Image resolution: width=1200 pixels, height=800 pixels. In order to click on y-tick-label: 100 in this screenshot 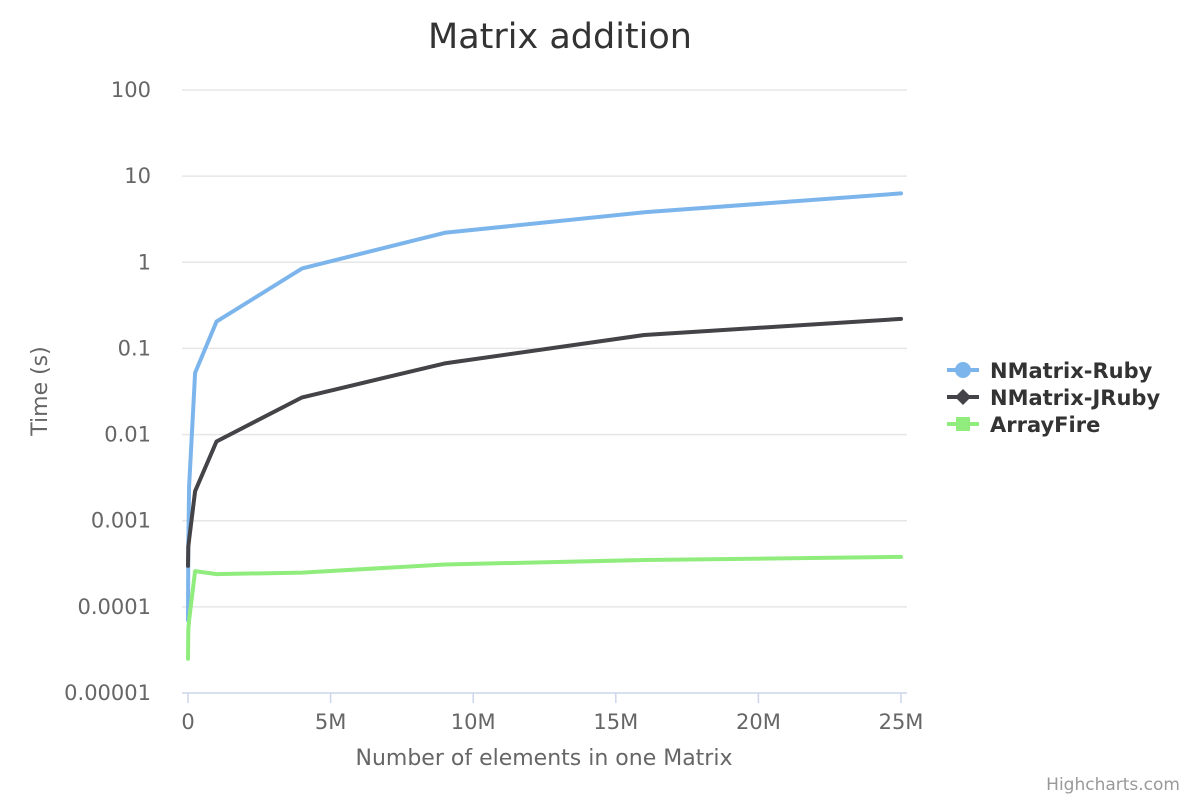, I will do `click(131, 90)`.